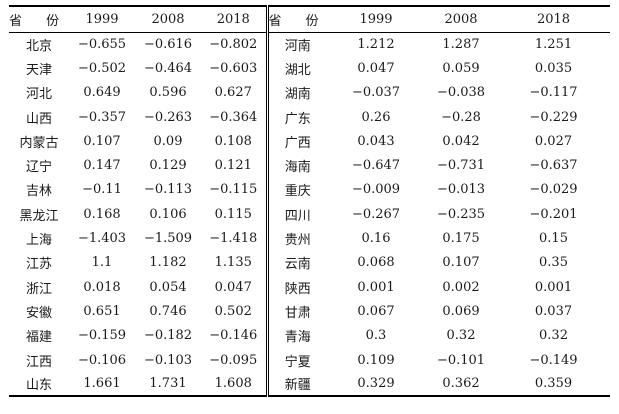  Describe the element at coordinates (168, 141) in the screenshot. I see `value-cell: 0.09` at that location.